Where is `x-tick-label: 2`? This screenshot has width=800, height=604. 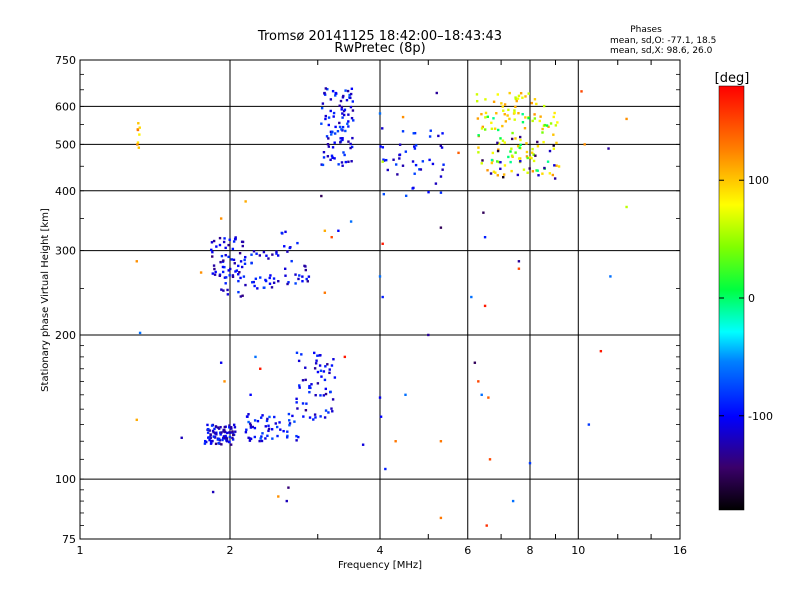 x-tick-label: 2 is located at coordinates (230, 550).